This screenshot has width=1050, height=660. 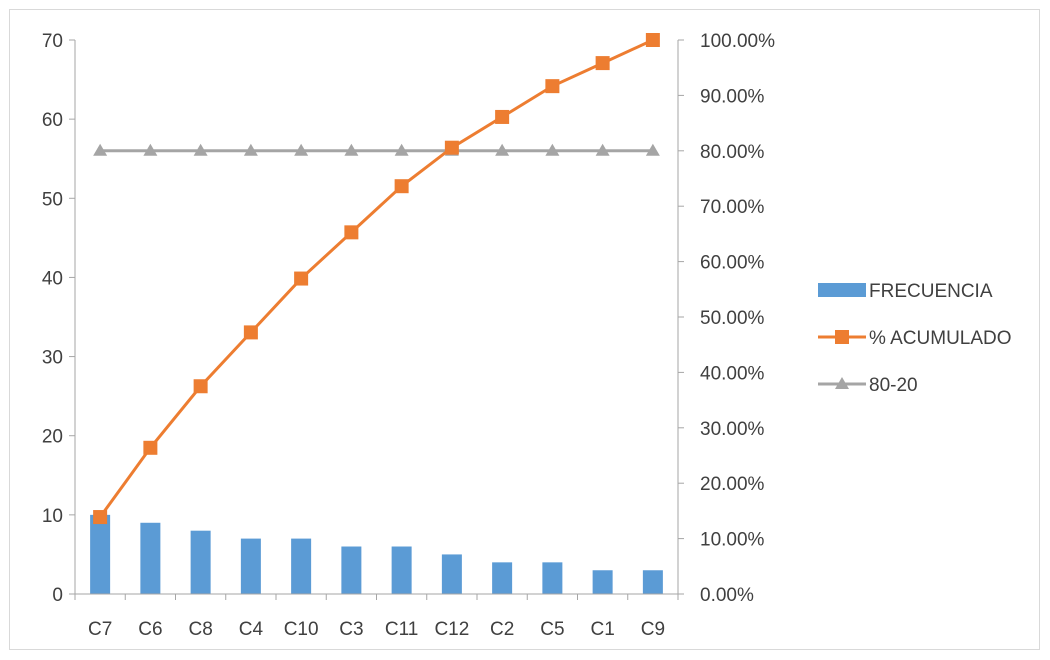 What do you see at coordinates (652, 582) in the screenshot?
I see `bar-C9` at bounding box center [652, 582].